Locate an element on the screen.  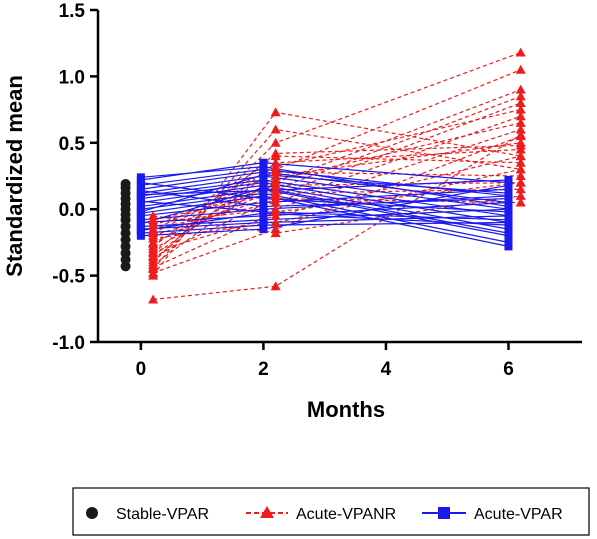
legend-marker-stable-vpar is located at coordinates (92, 513).